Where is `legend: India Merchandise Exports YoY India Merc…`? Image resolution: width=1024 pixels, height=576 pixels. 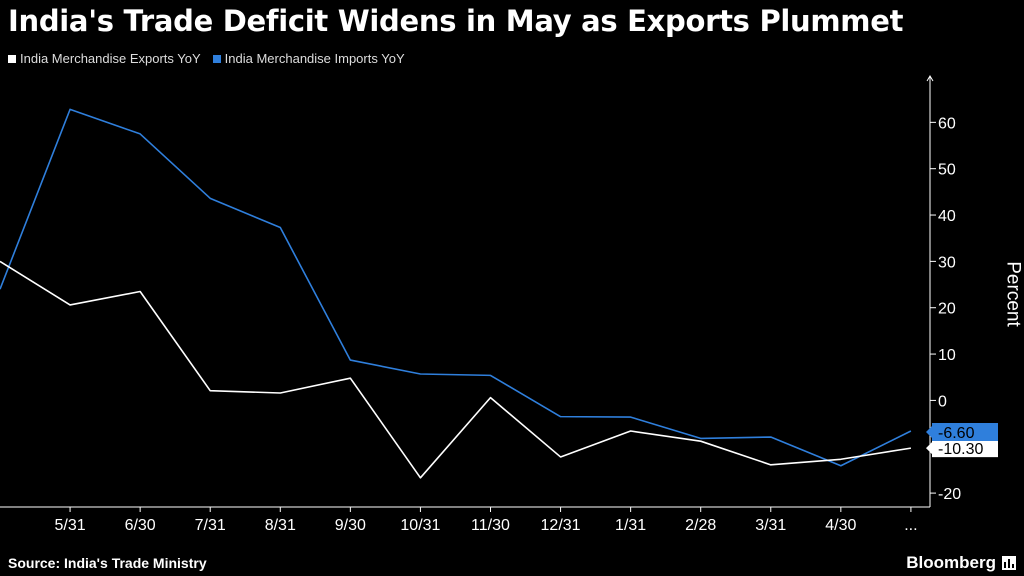
legend: India Merchandise Exports YoY India Merc… is located at coordinates (206, 58).